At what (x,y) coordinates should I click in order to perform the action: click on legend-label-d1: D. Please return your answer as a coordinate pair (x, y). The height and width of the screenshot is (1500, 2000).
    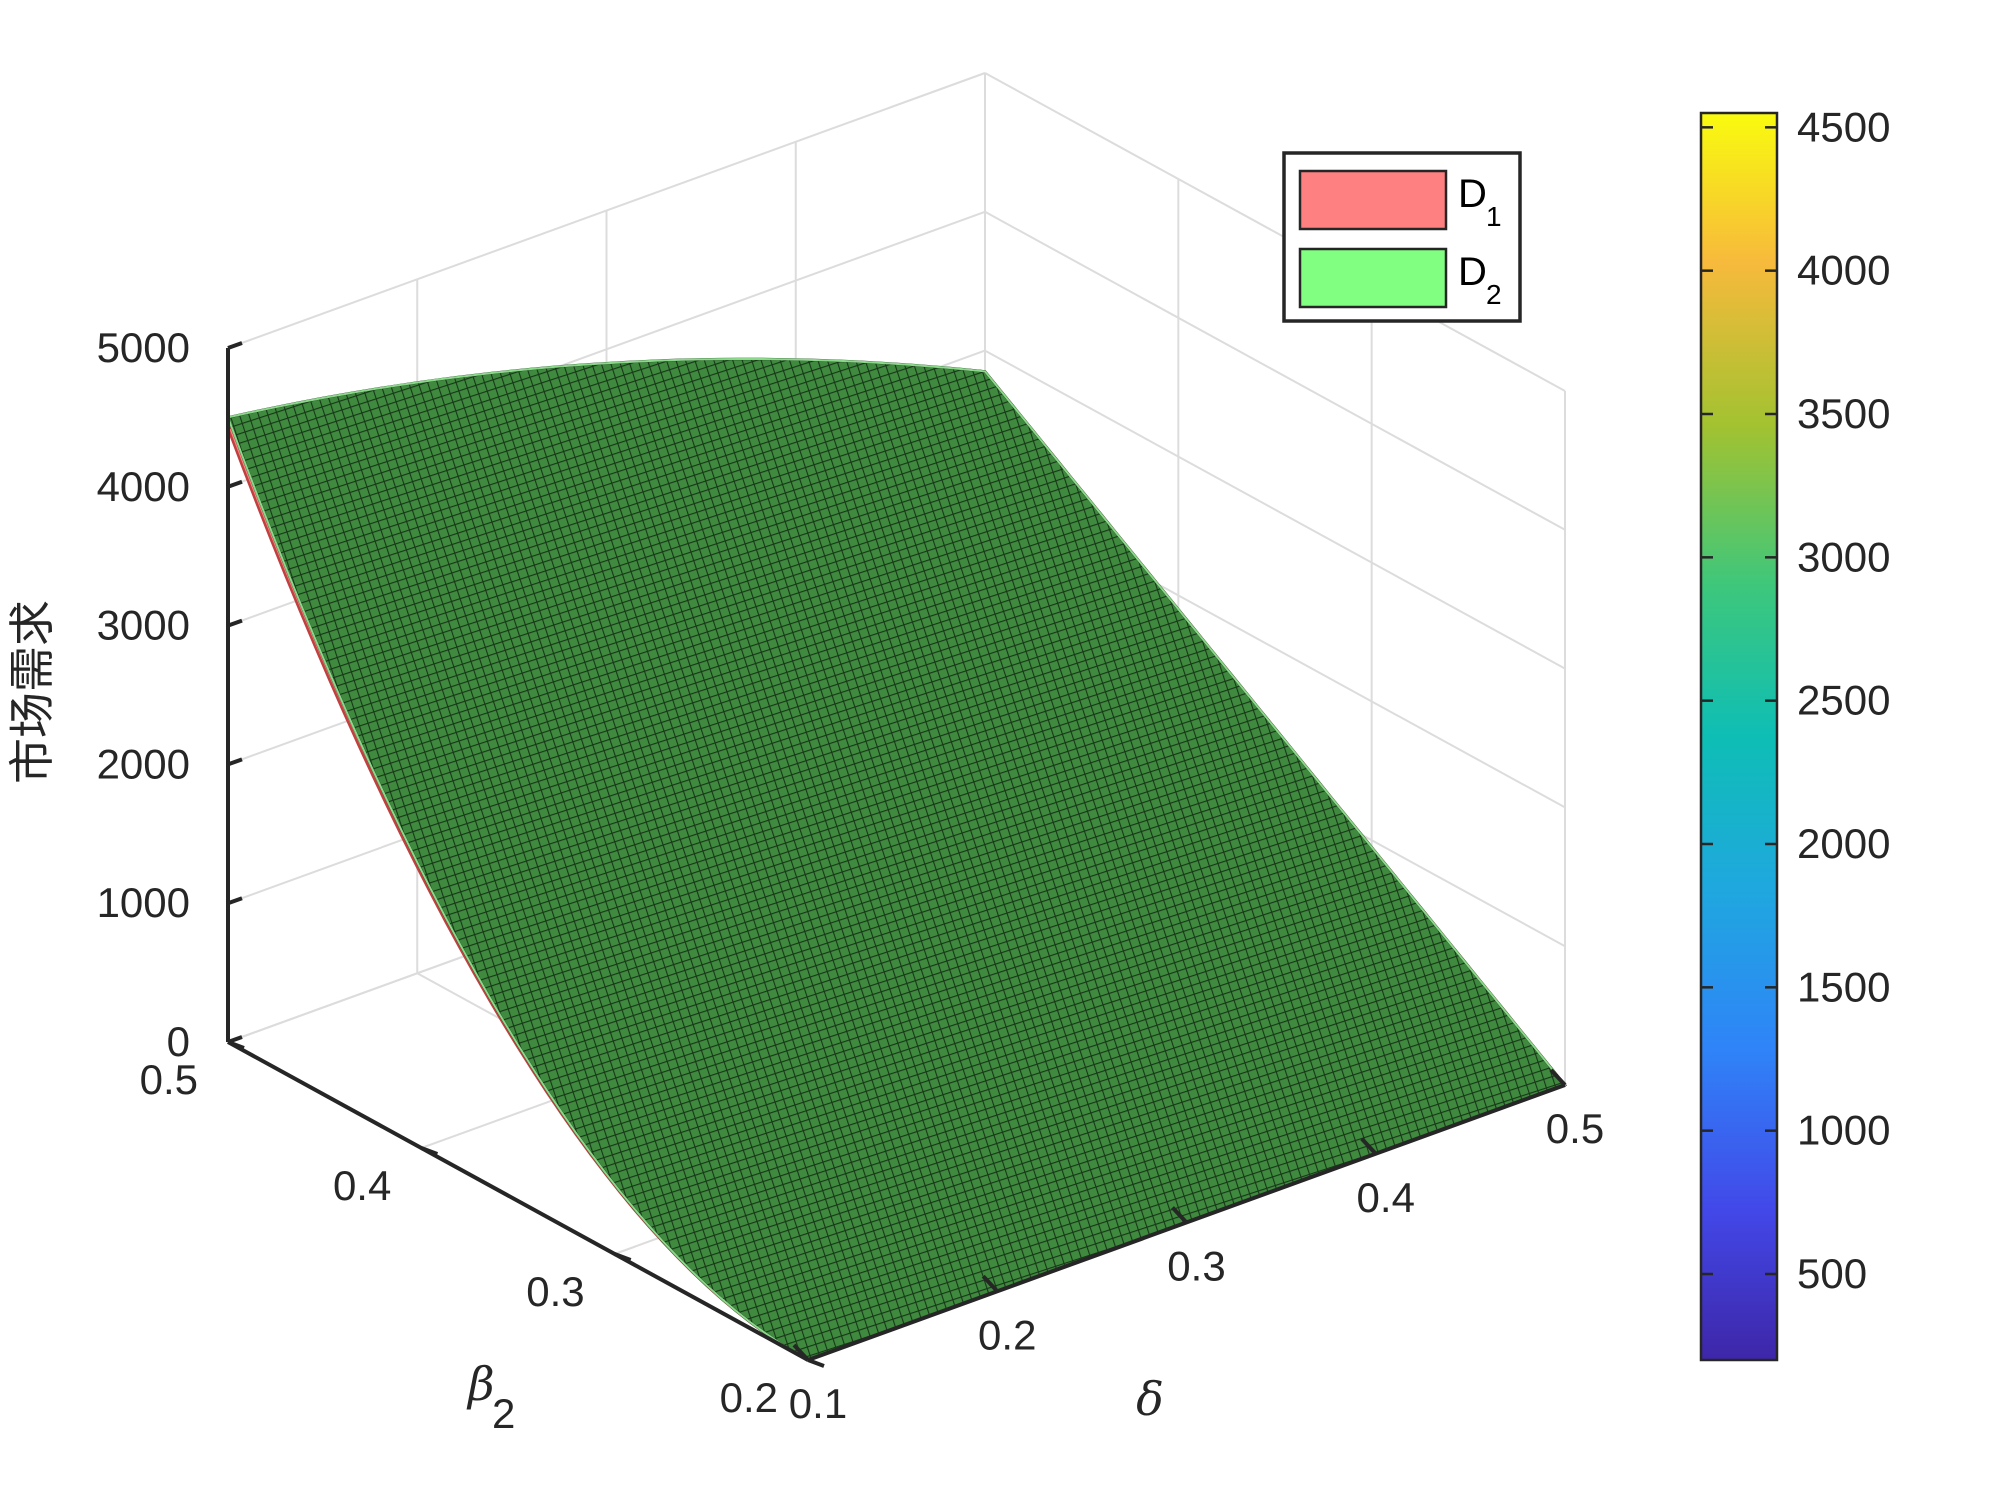
    Looking at the image, I should click on (1472, 194).